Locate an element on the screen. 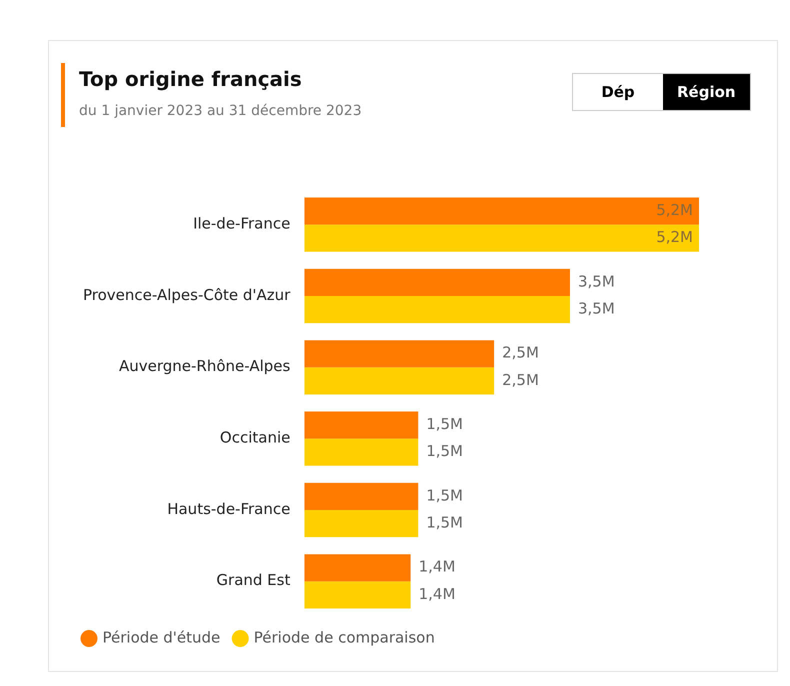  selected-toggle: Région is located at coordinates (706, 92).